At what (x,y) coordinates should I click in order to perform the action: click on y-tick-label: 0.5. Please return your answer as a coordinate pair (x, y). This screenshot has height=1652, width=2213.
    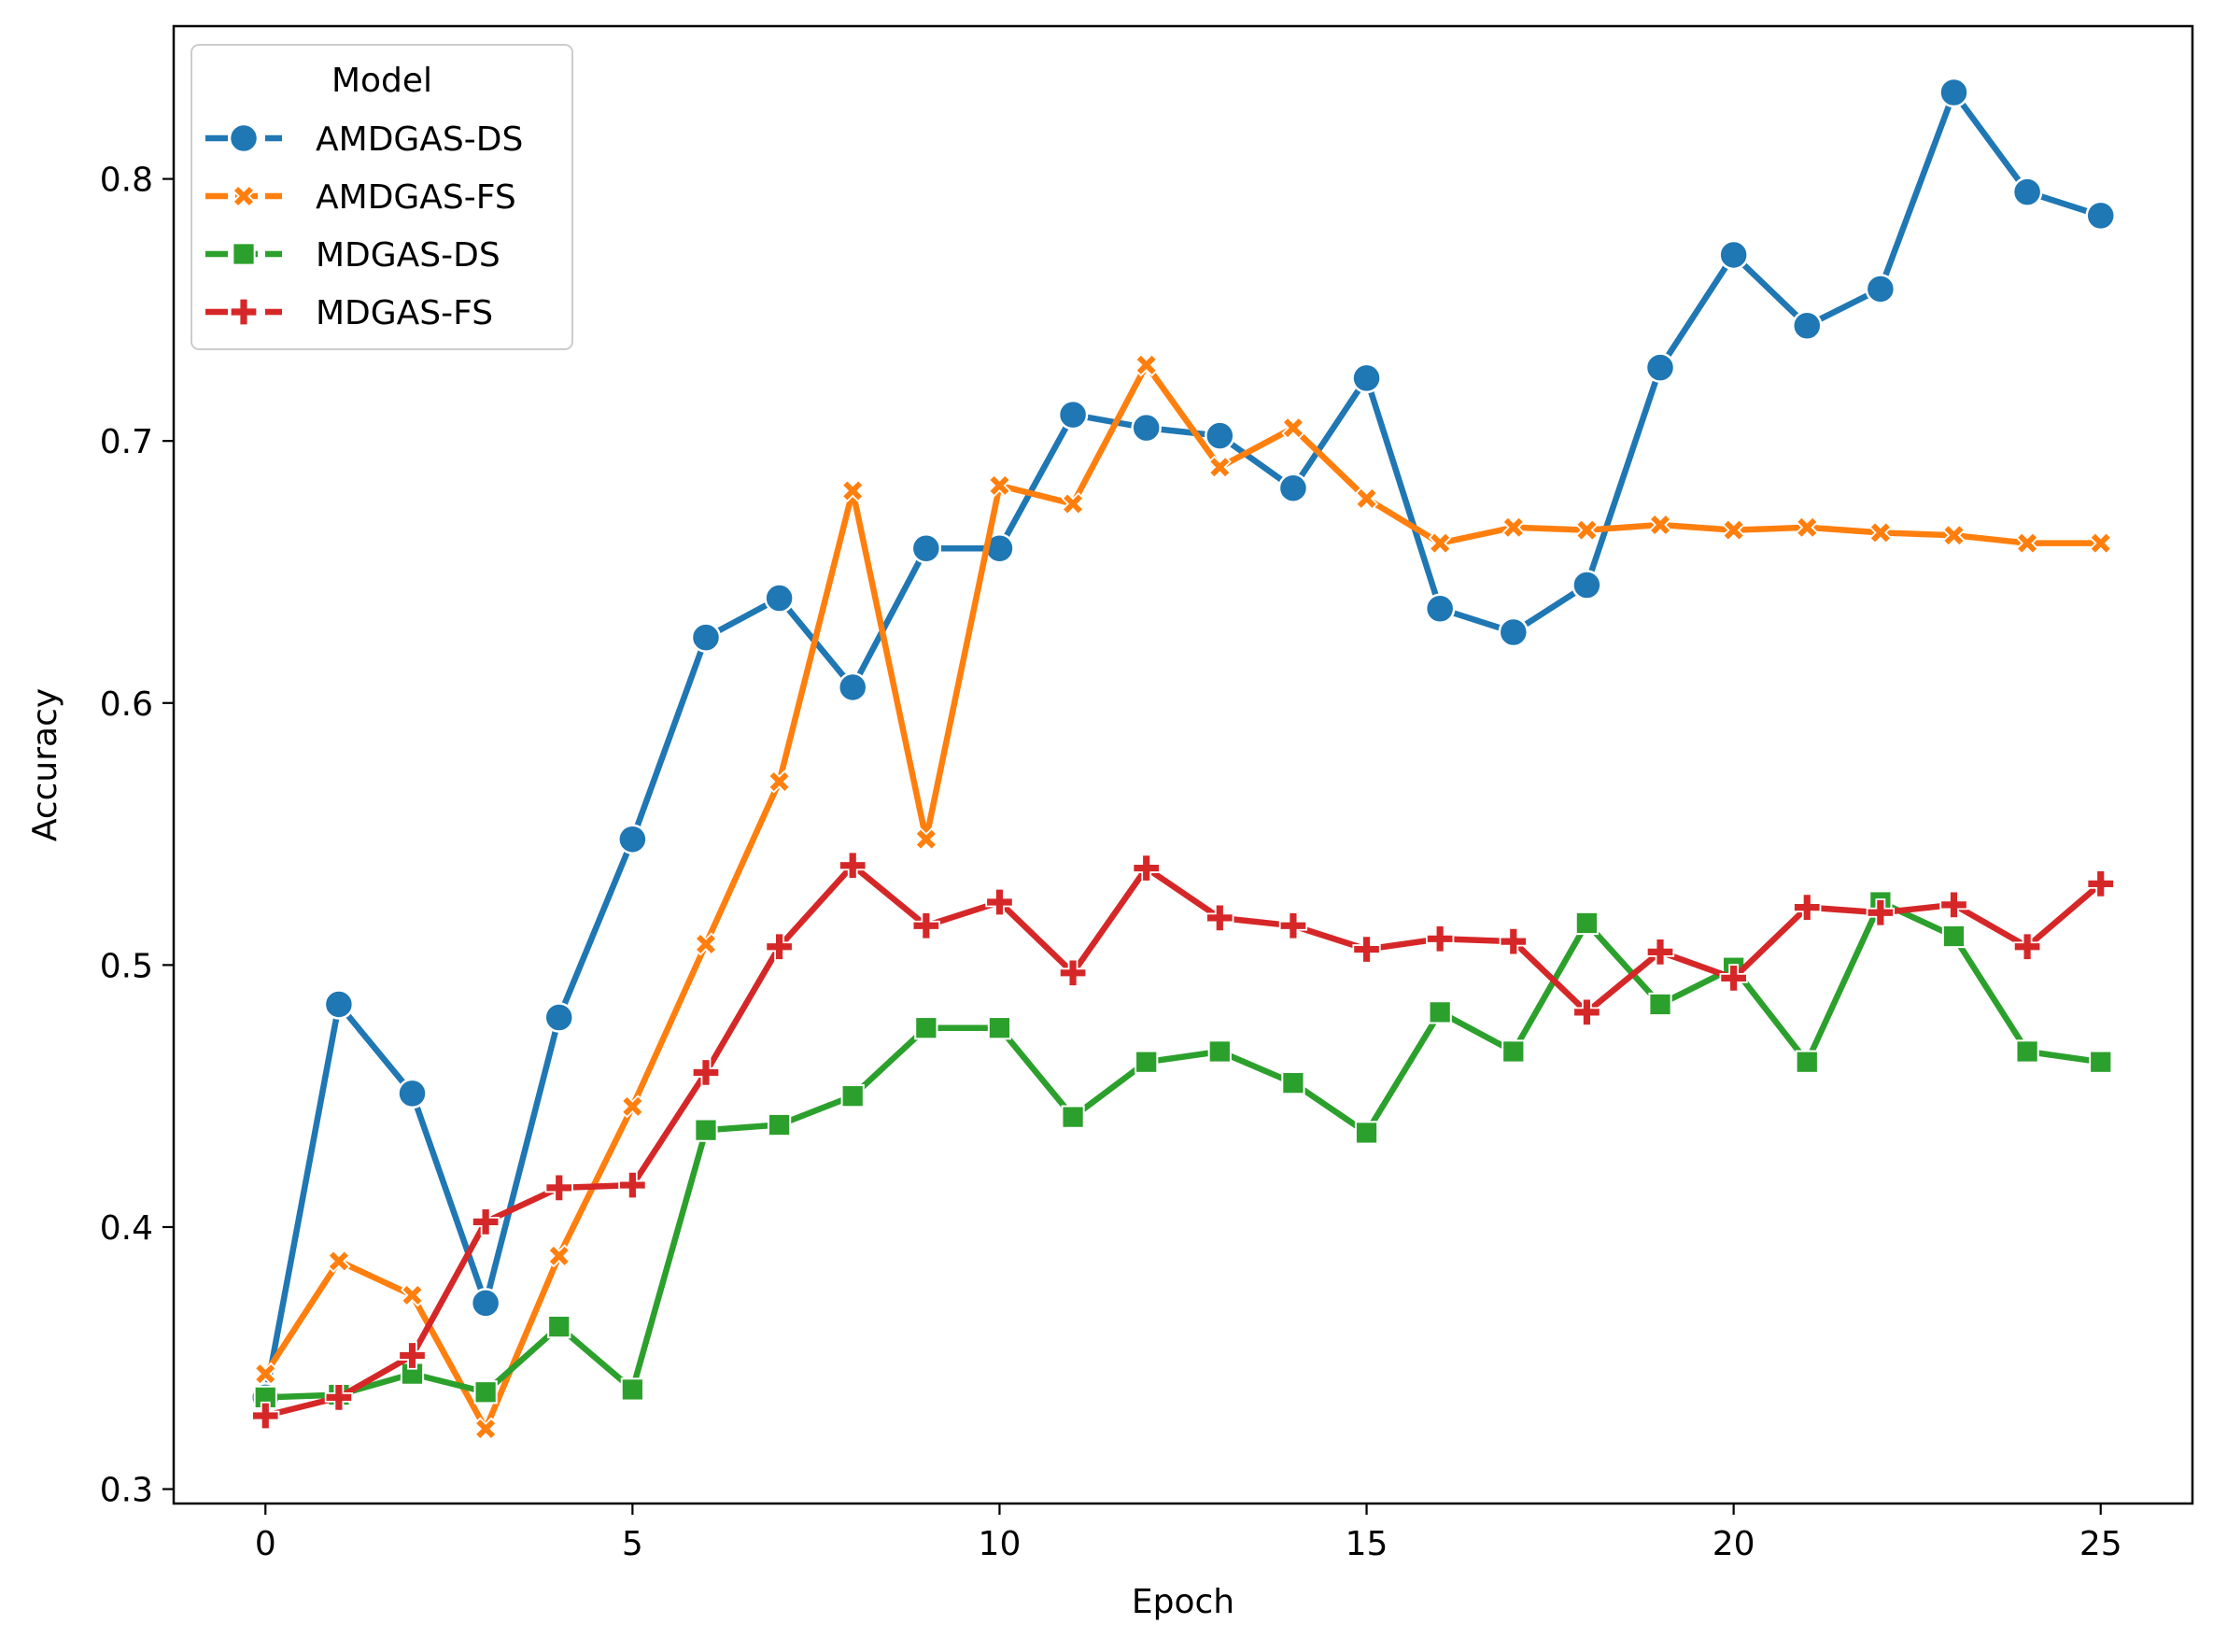
    Looking at the image, I should click on (127, 966).